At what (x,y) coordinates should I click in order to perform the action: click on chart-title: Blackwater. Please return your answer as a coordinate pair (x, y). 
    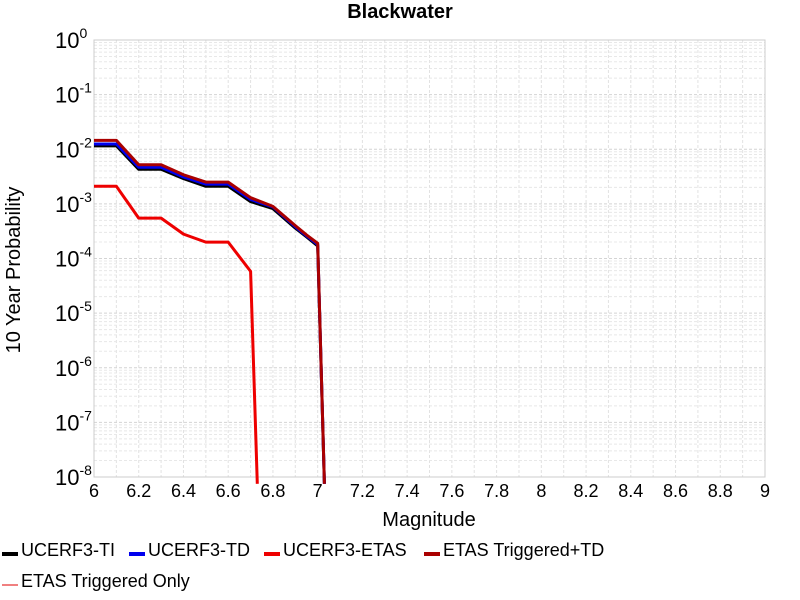
    Looking at the image, I should click on (400, 12).